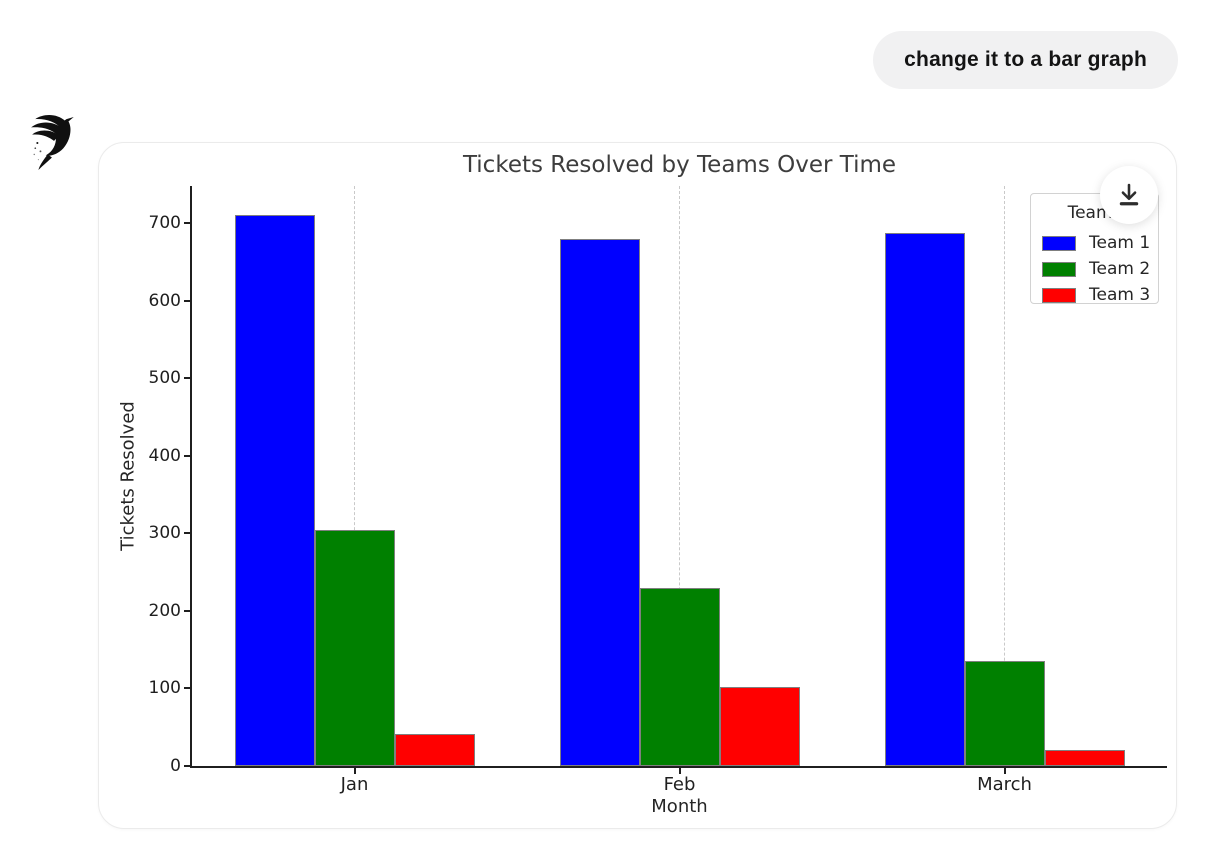  Describe the element at coordinates (1004, 784) in the screenshot. I see `x-tick-label: March` at that location.